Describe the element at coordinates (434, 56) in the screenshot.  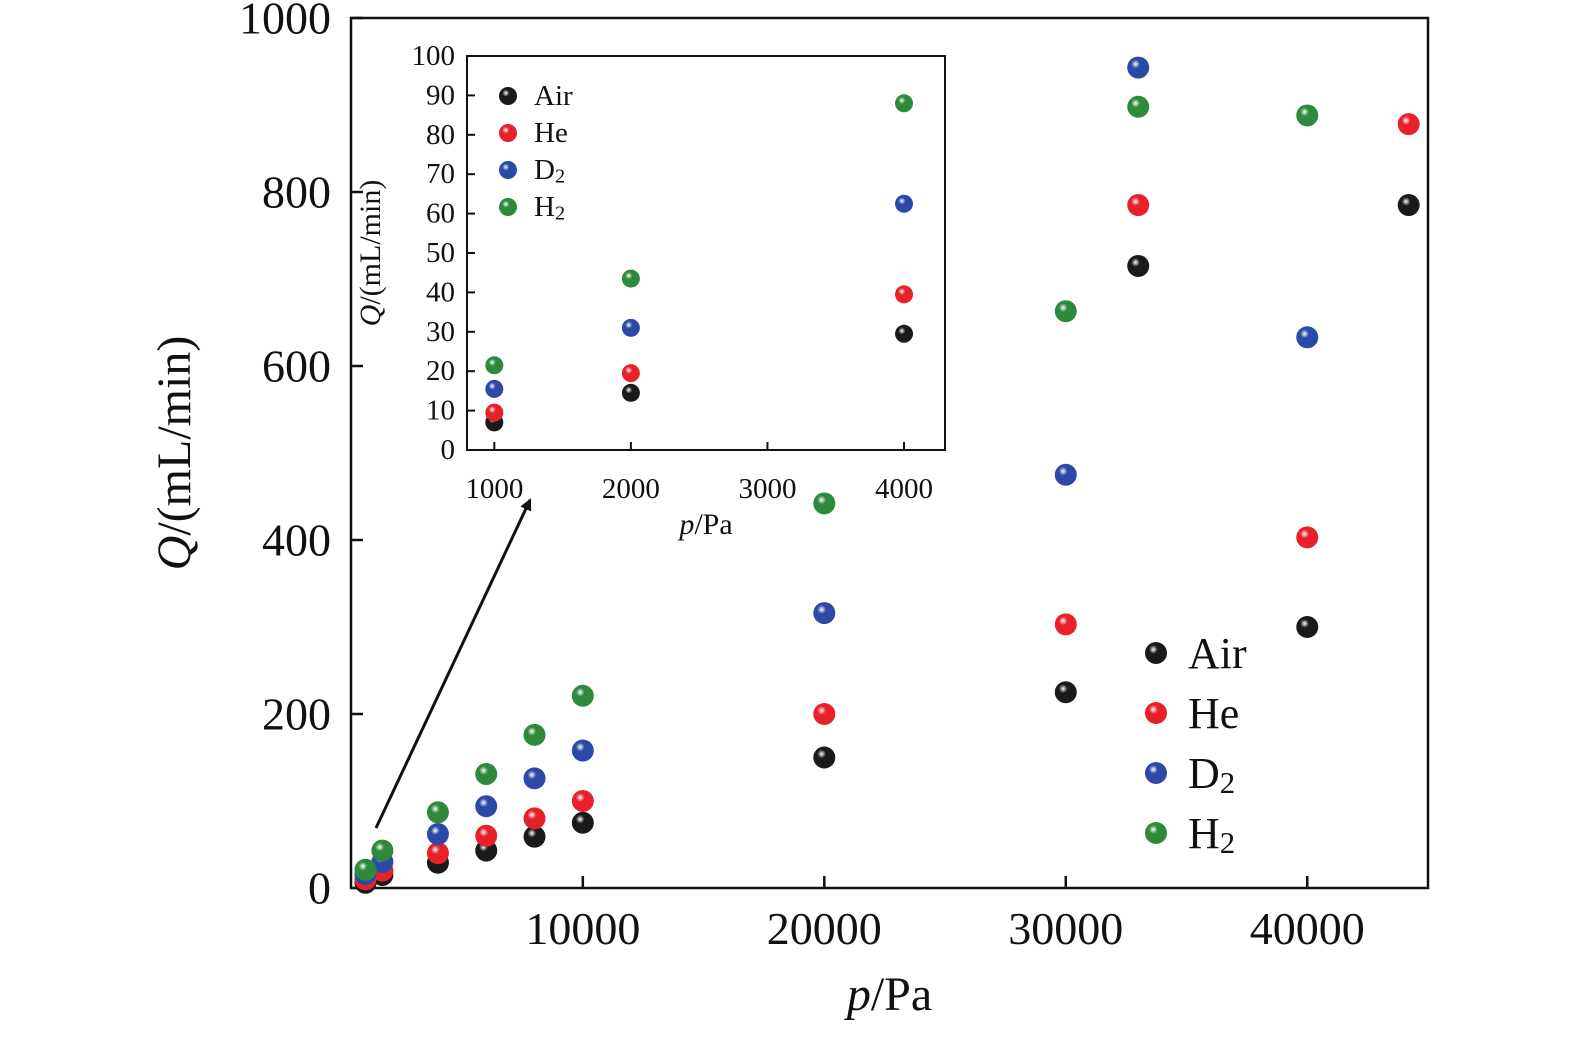
I see `inset-y-tick-label: 100` at that location.